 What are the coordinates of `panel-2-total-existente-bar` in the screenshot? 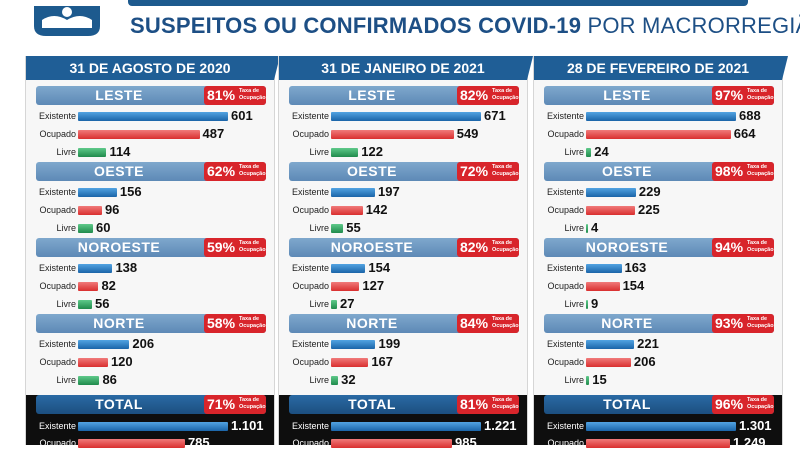 It's located at (406, 426).